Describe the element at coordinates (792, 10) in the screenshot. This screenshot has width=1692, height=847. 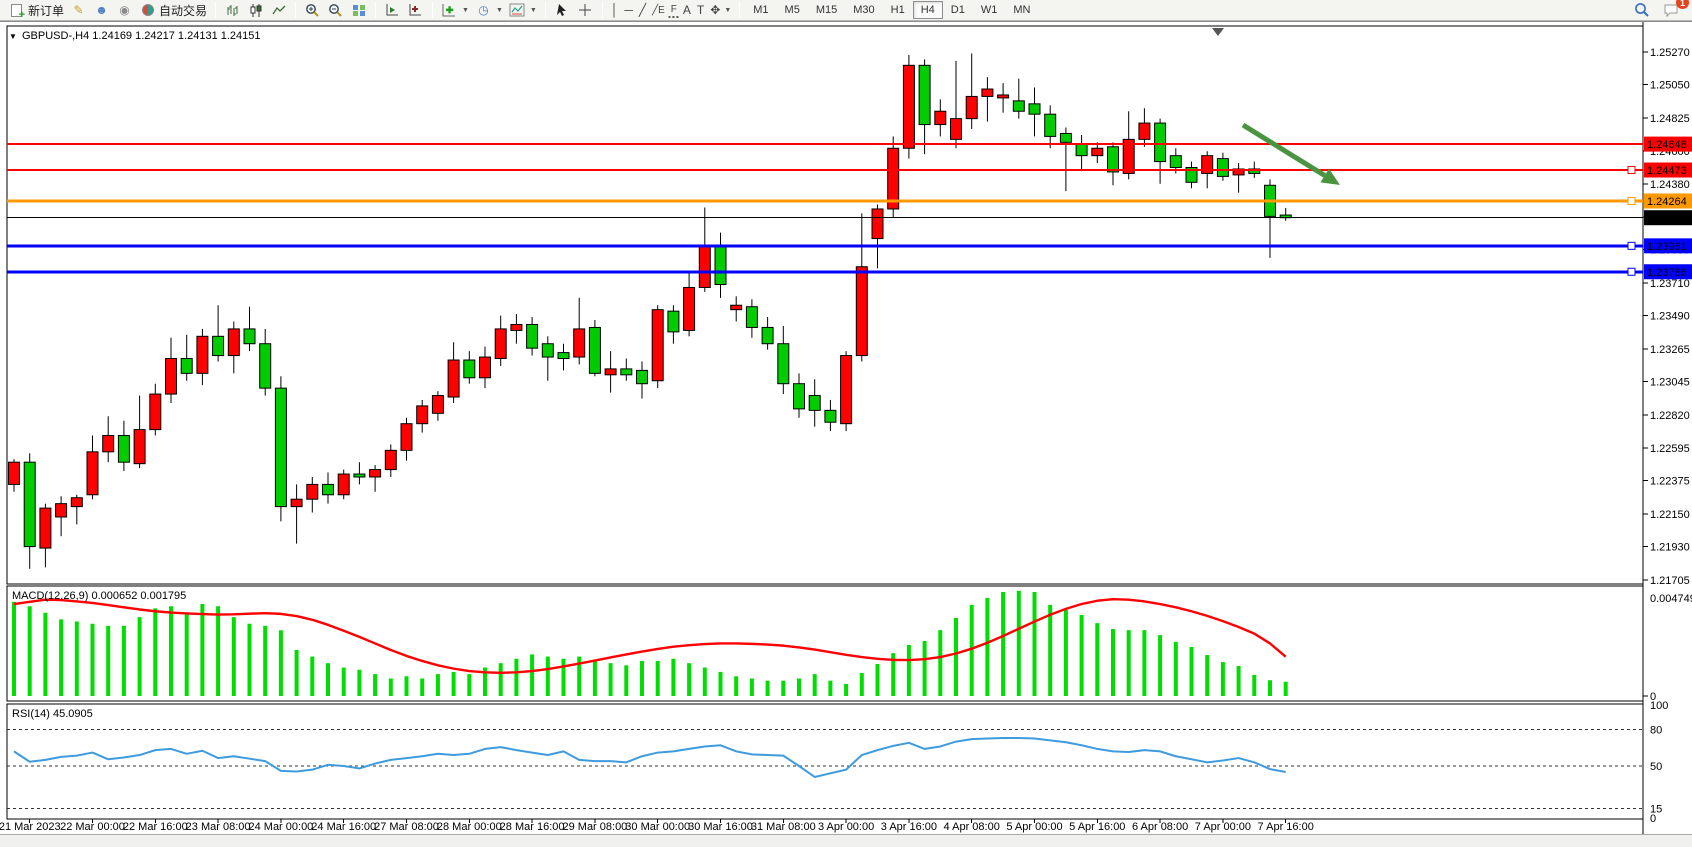
I see `timeframe-m5-button: M5` at that location.